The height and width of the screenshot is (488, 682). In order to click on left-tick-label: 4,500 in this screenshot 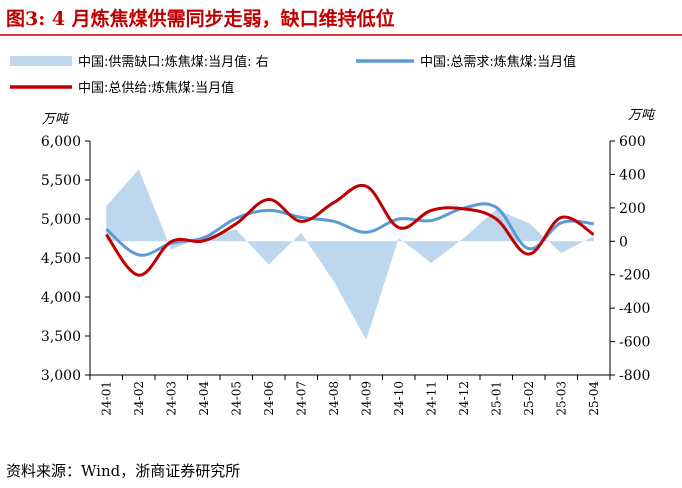, I will do `click(61, 259)`.